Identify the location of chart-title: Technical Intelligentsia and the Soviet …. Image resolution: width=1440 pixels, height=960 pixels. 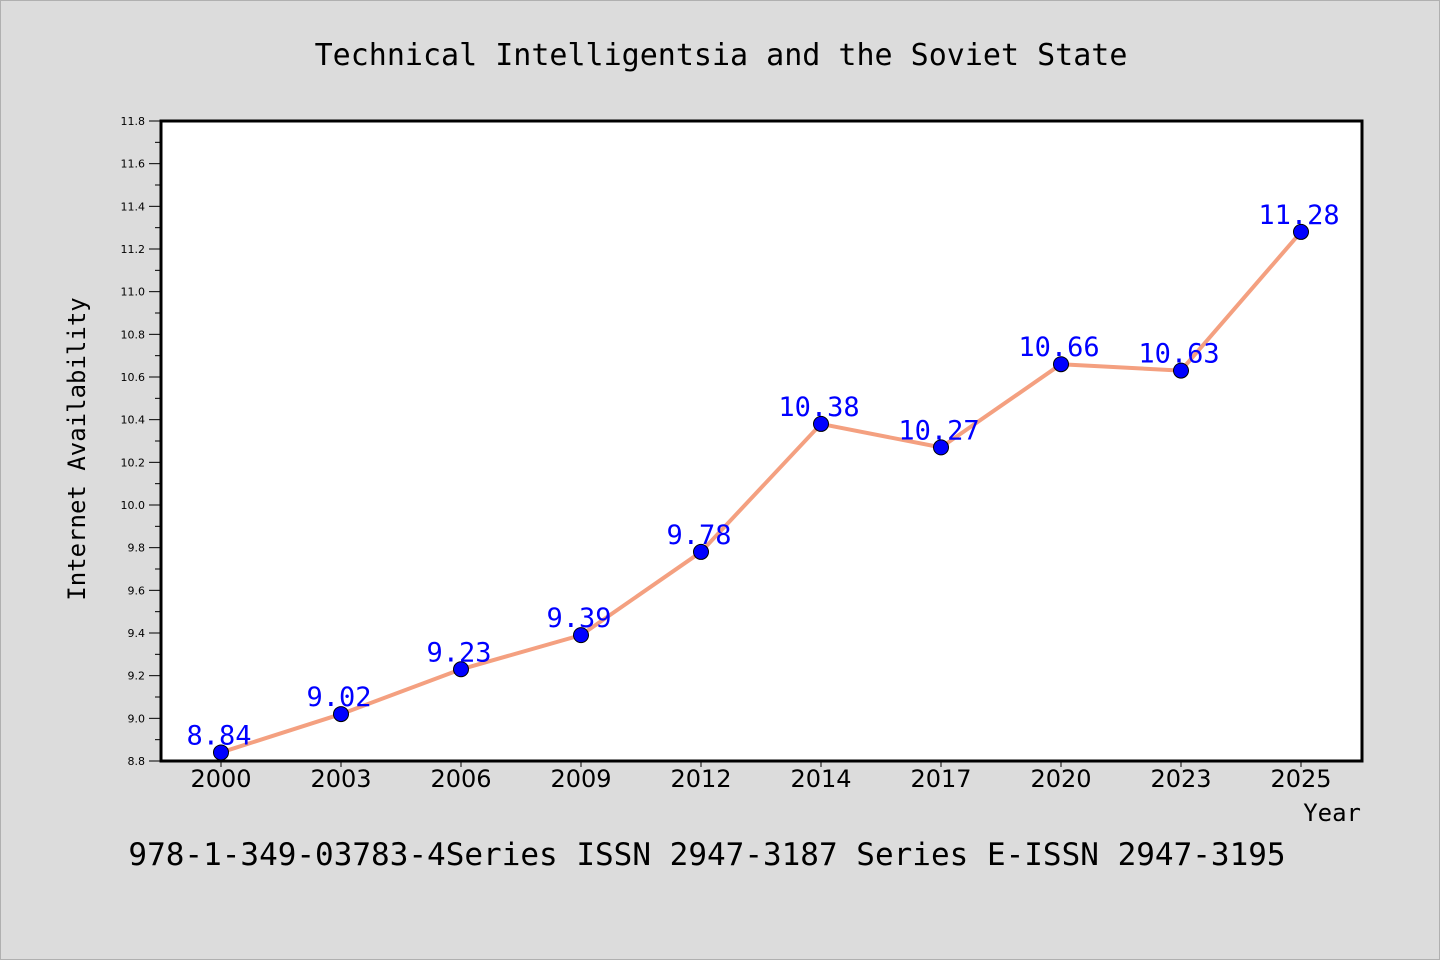
(721, 55).